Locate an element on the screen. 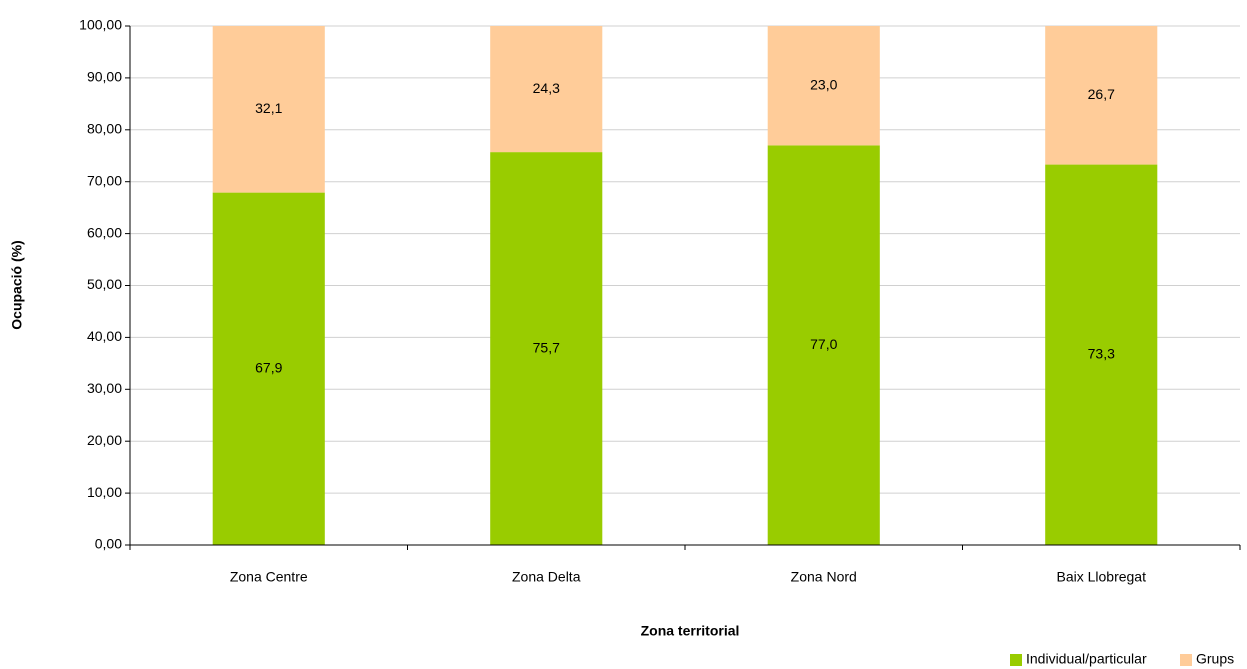  y-tick-label: 30,00 is located at coordinates (104, 388).